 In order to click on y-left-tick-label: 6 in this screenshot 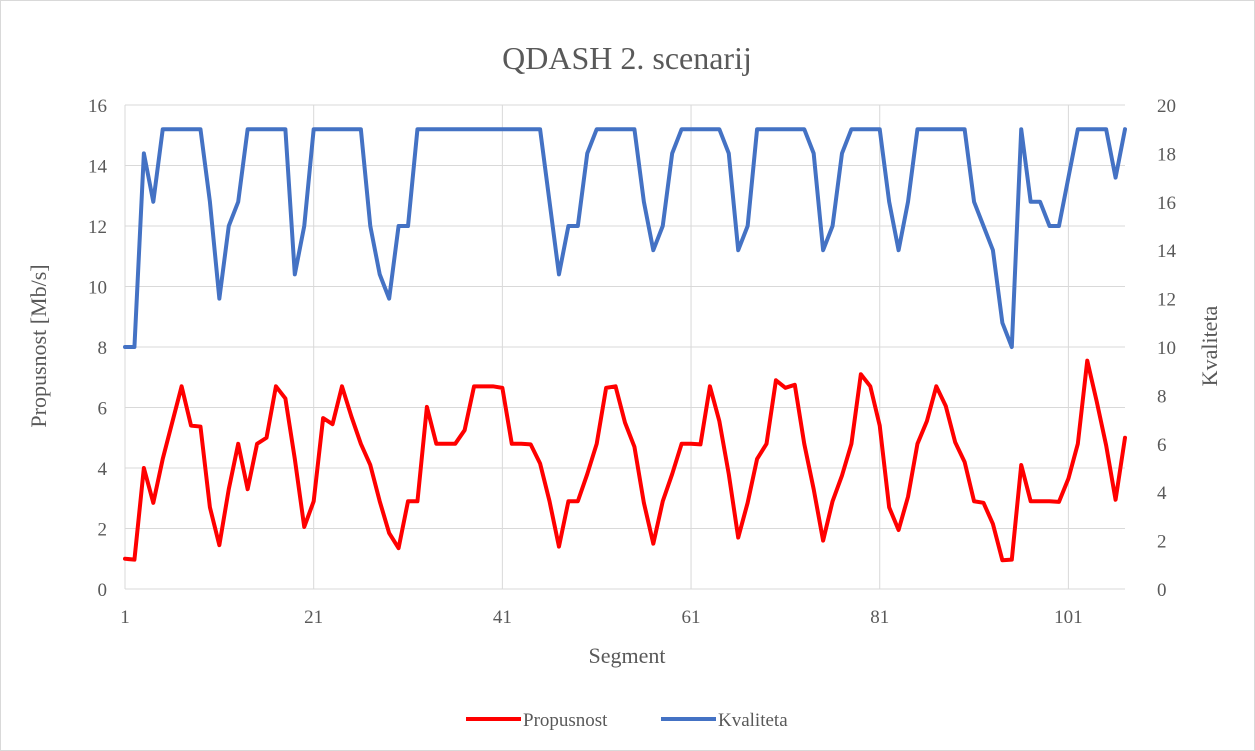, I will do `click(103, 409)`.